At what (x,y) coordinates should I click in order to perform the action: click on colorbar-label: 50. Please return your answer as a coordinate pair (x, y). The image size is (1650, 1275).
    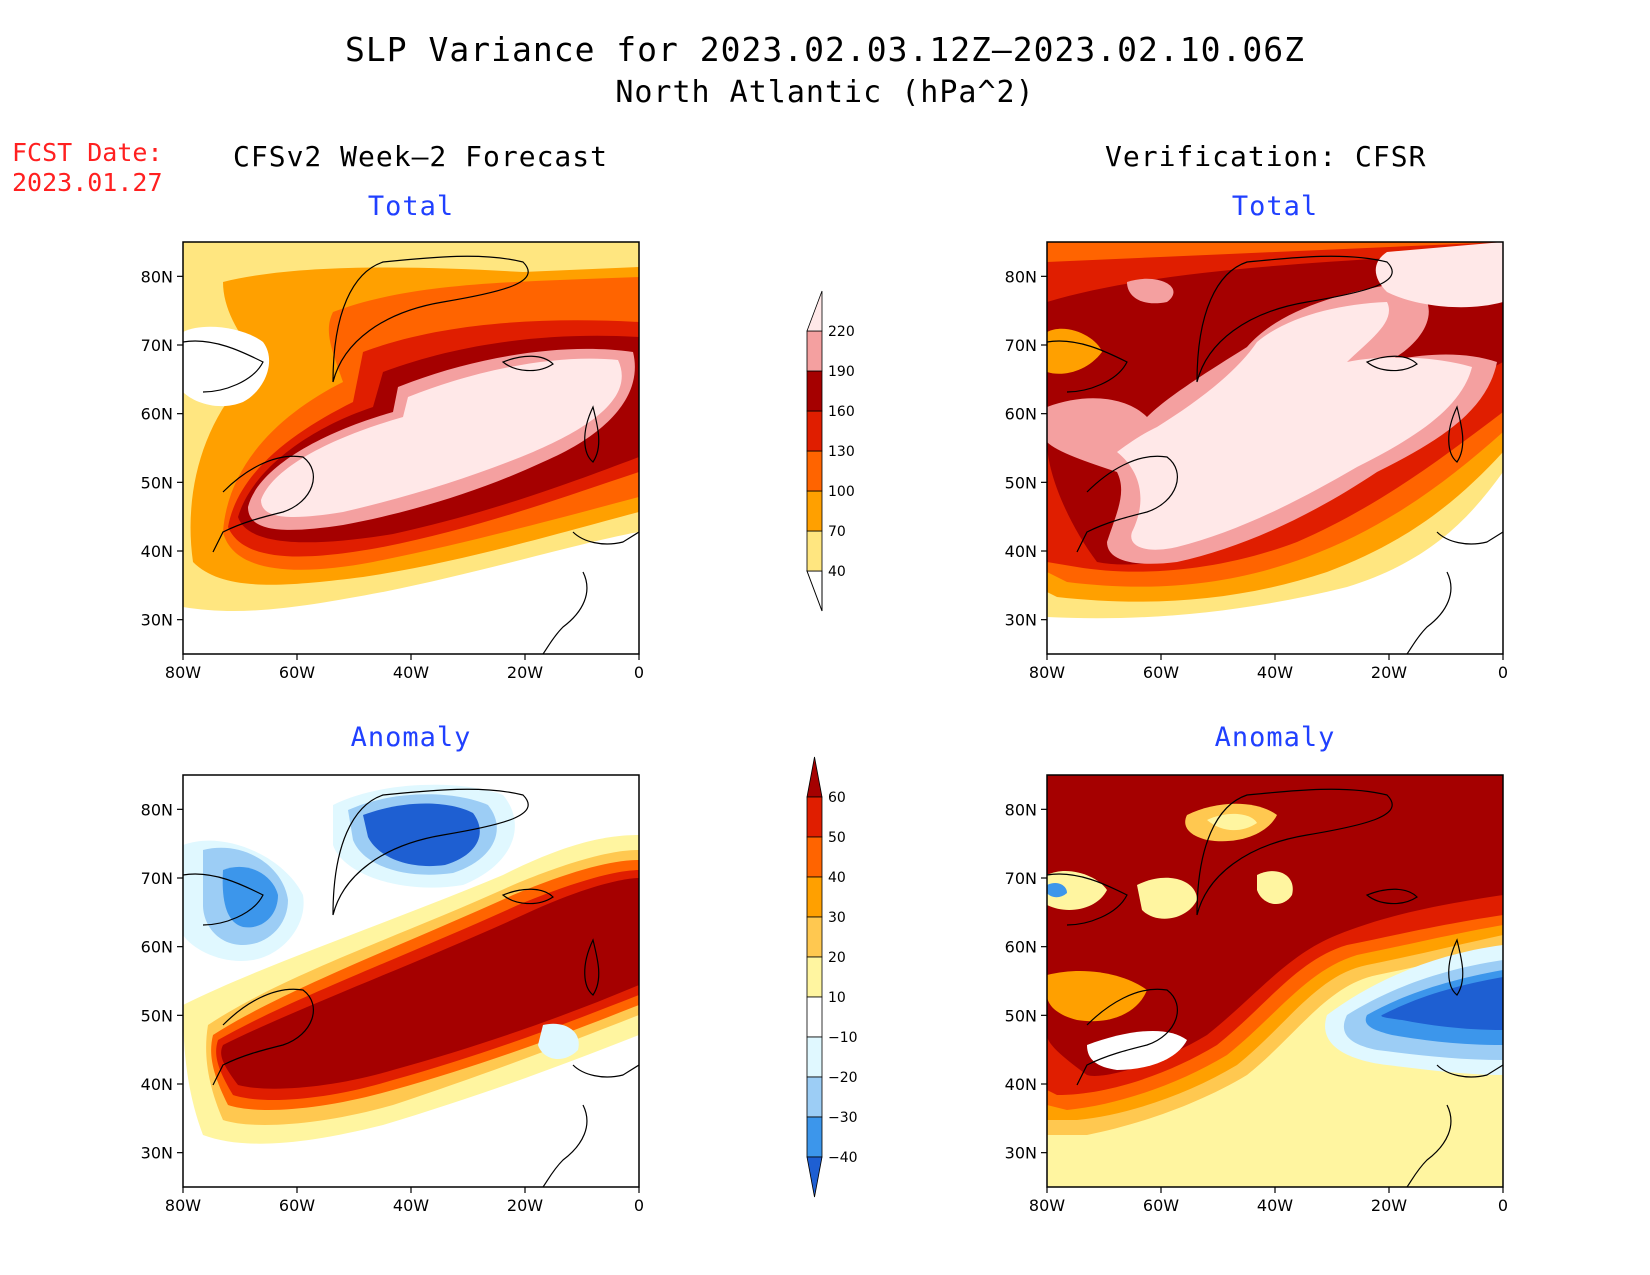
    Looking at the image, I should click on (837, 838).